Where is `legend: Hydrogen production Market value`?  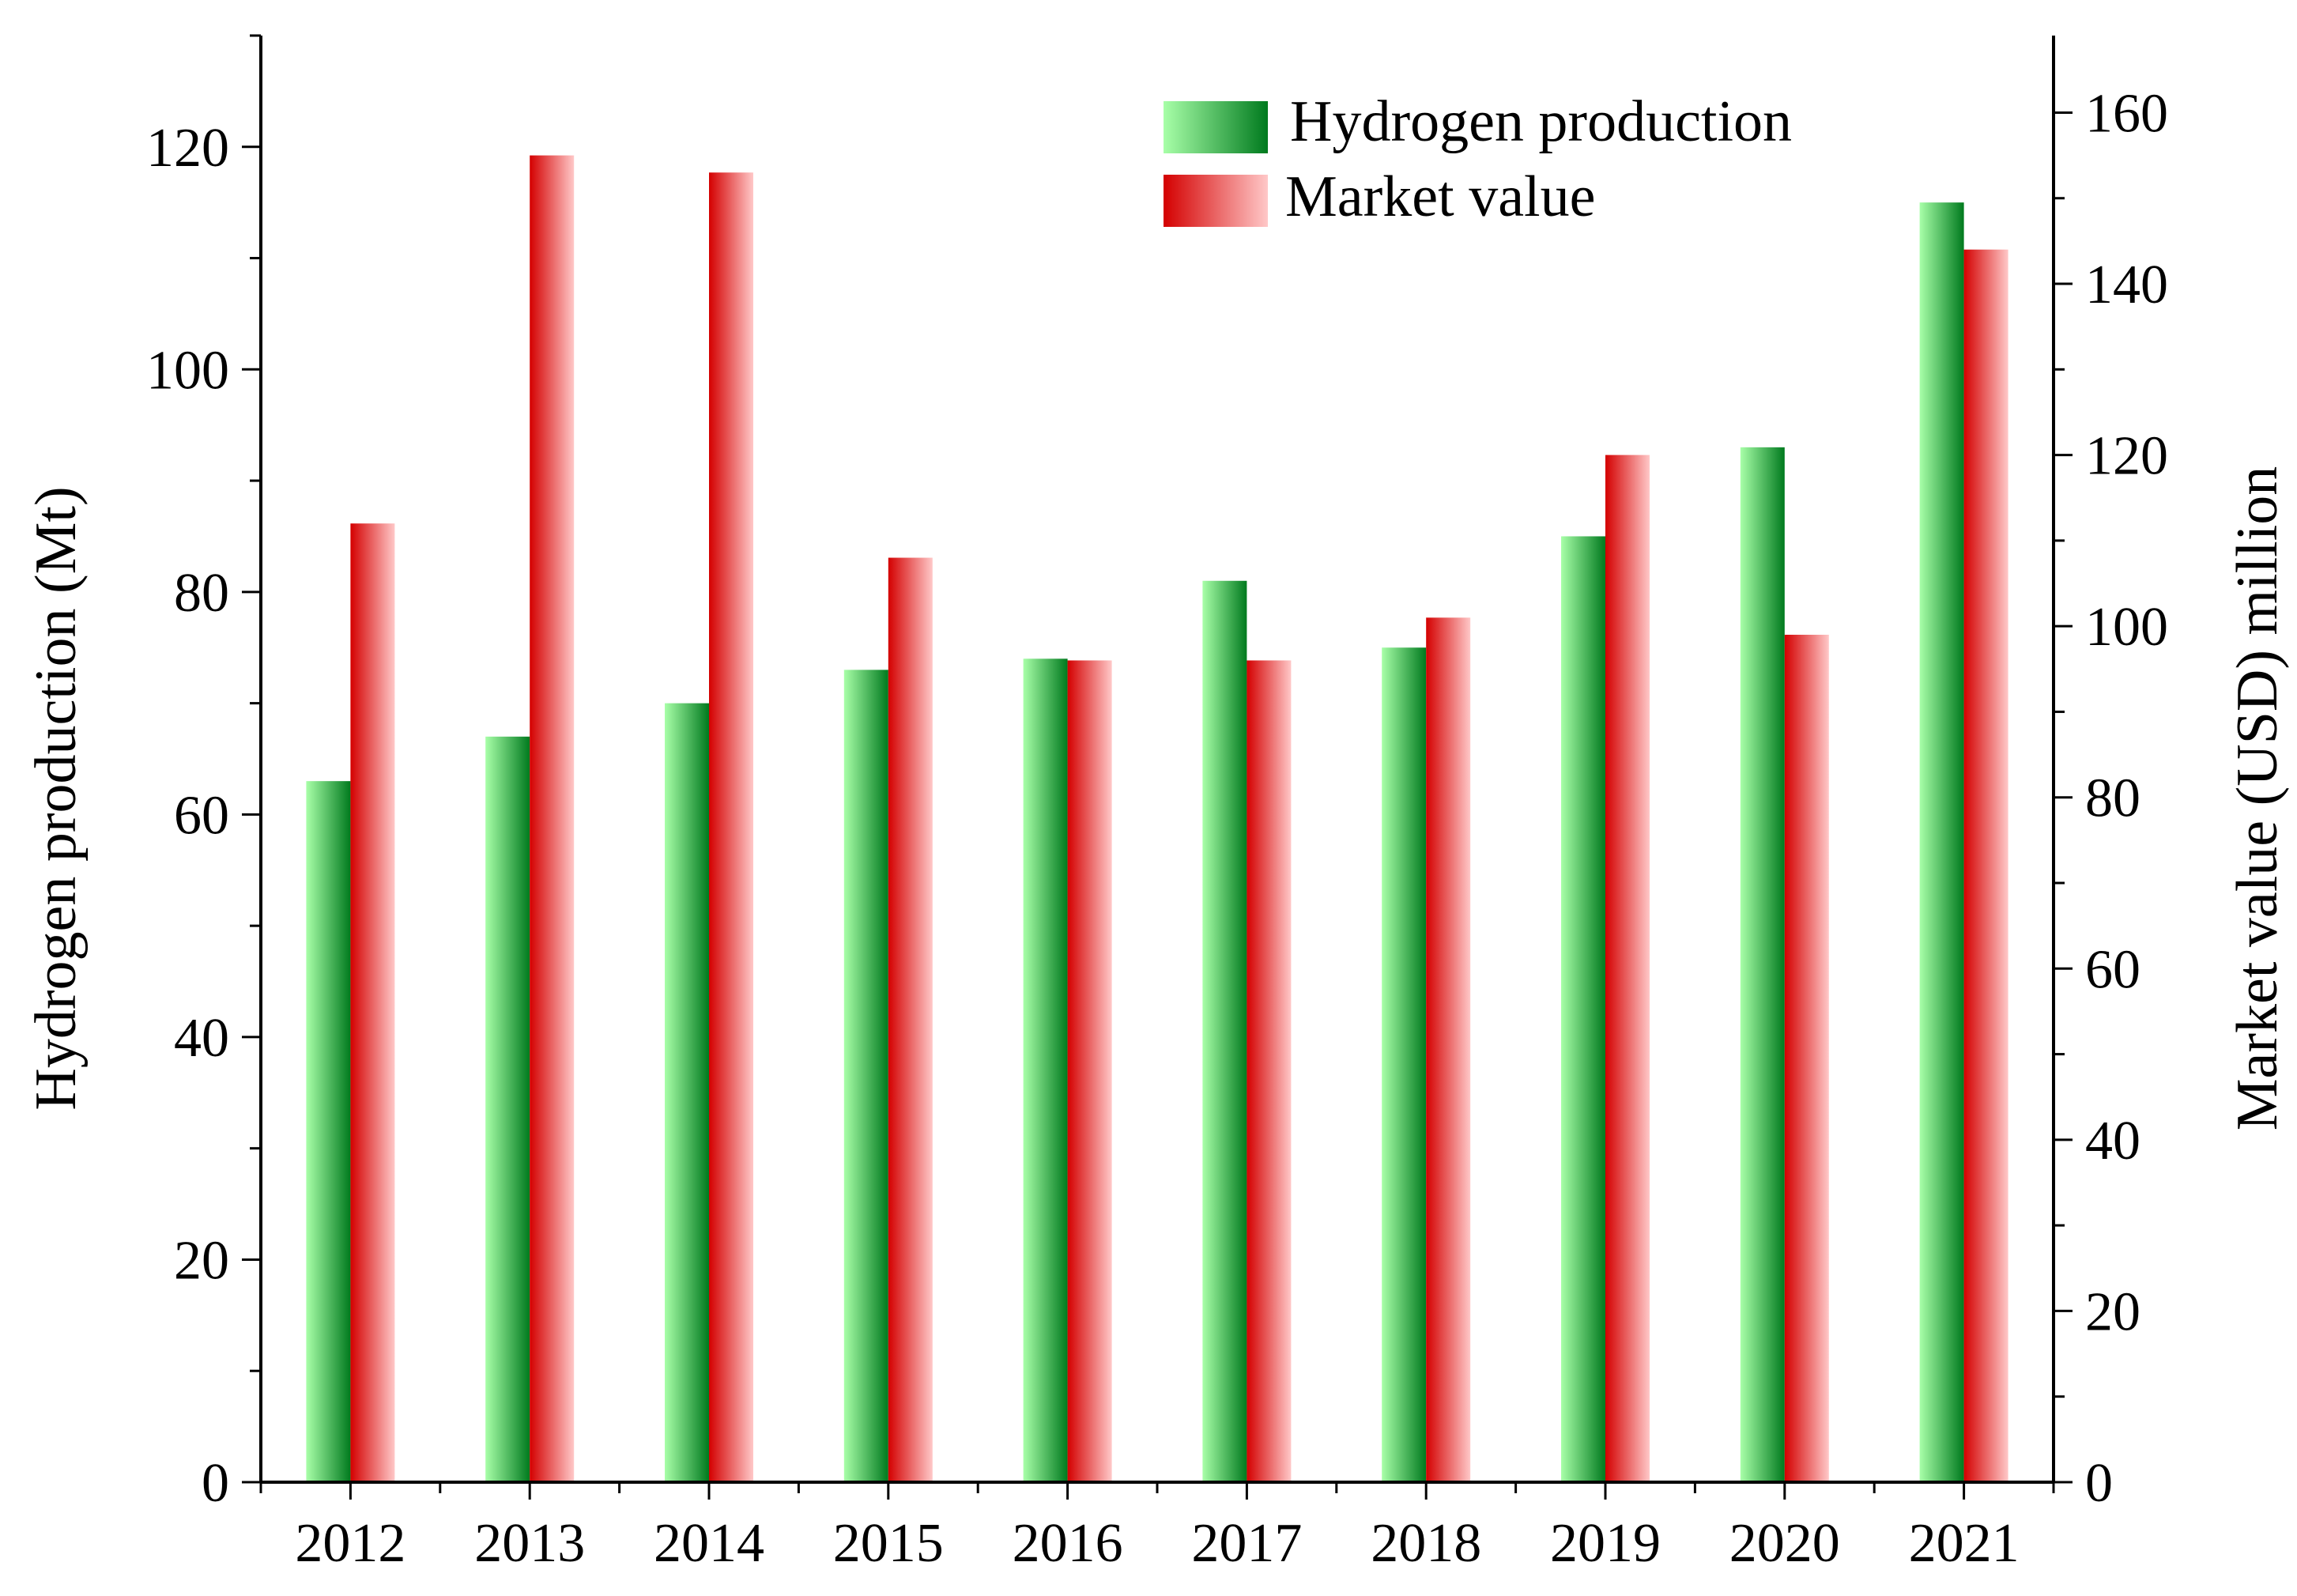
legend: Hydrogen production Market value is located at coordinates (1478, 159).